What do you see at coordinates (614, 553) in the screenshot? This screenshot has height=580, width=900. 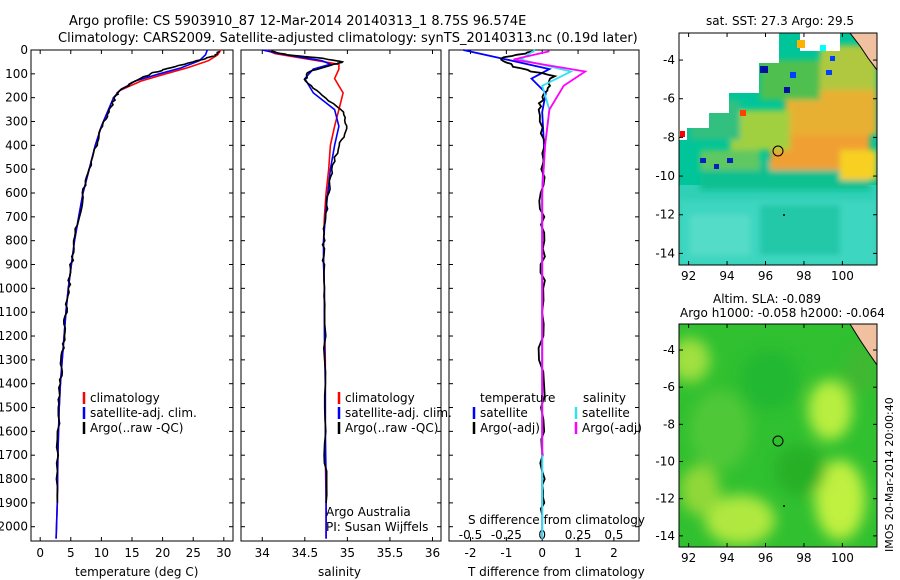 I see `difference-xtick-label: 2` at bounding box center [614, 553].